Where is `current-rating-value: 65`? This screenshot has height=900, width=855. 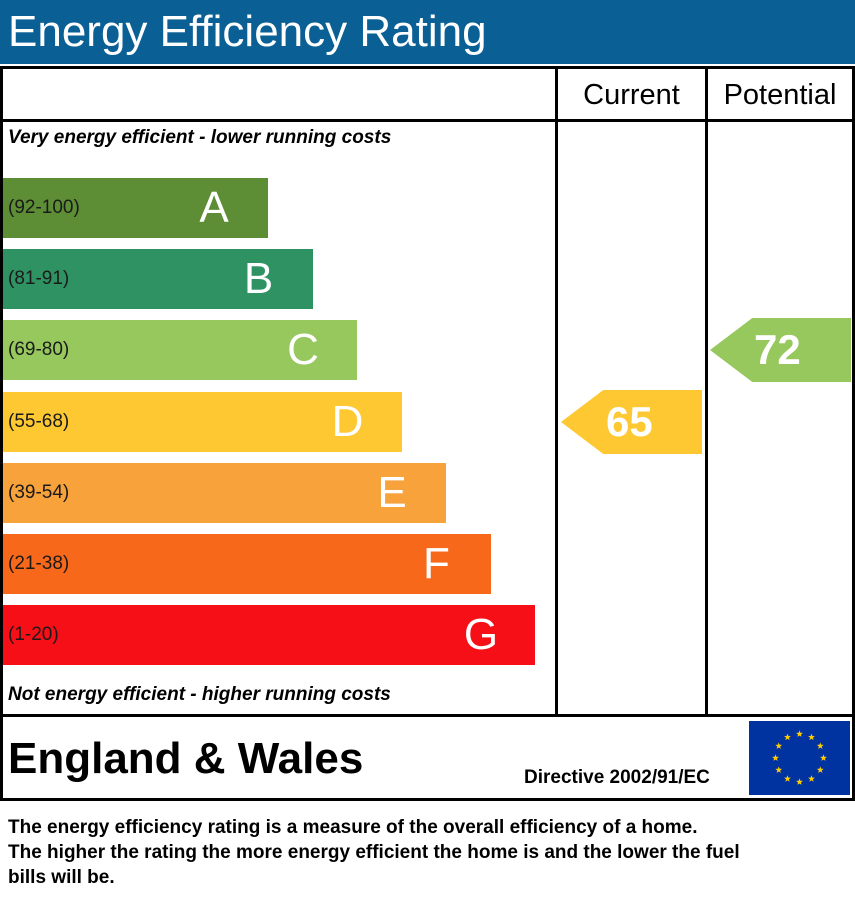
current-rating-value: 65 is located at coordinates (629, 421).